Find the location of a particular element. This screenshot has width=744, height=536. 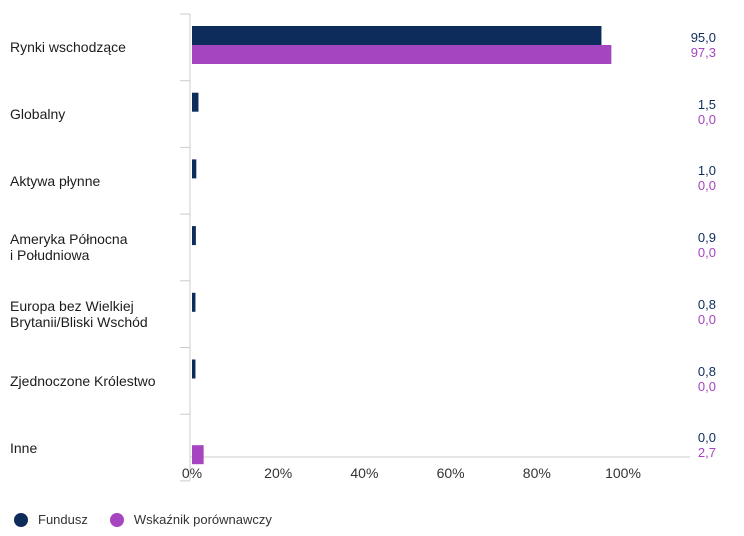

data-label-fundusz: 1,5 is located at coordinates (706, 104).